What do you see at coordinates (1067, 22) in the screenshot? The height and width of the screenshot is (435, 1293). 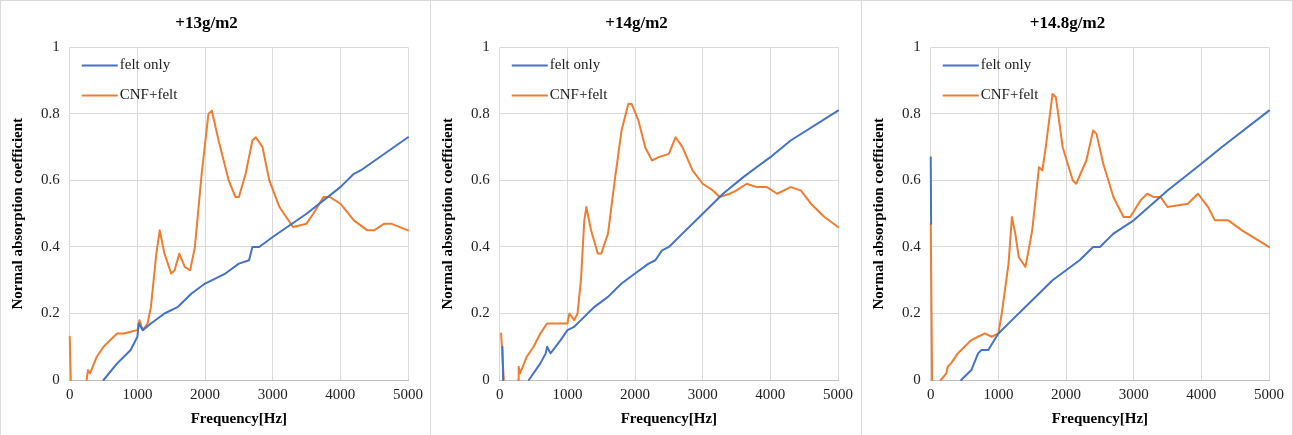 I see `chart-title: +14.8g/m2` at bounding box center [1067, 22].